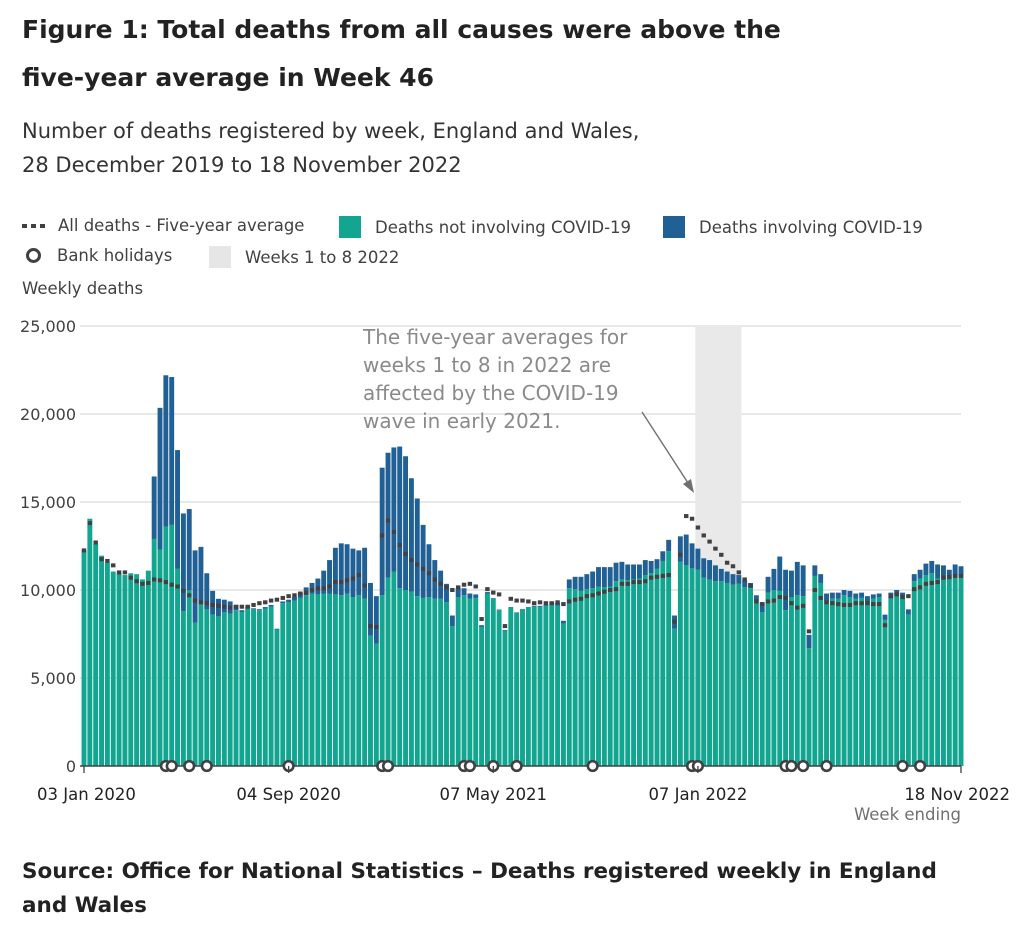 The image size is (1024, 925). Describe the element at coordinates (322, 257) in the screenshot. I see `legend-label: Weeks 1 to 8 2022` at that location.